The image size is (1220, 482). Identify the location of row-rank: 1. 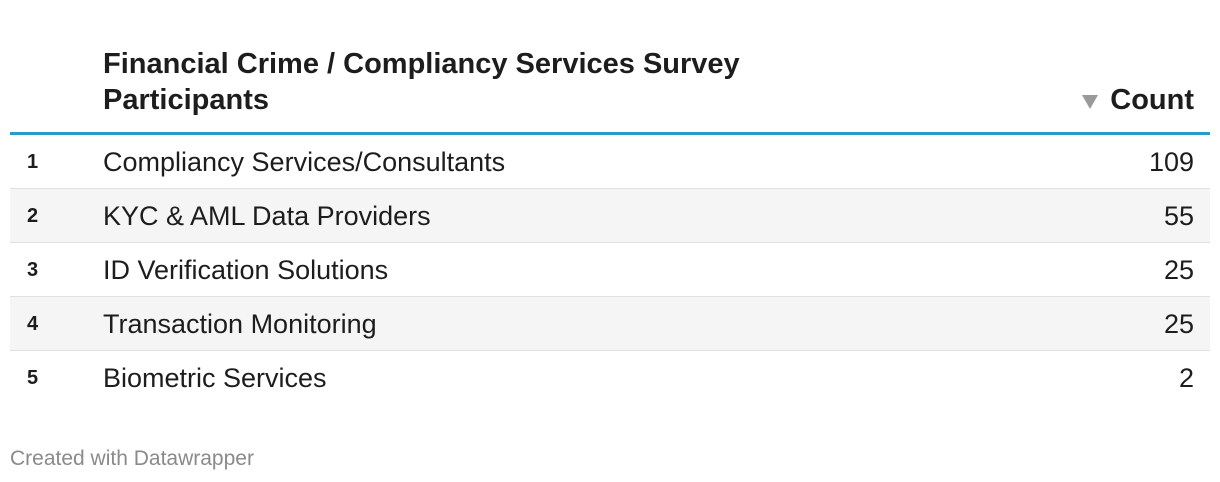
(33, 162).